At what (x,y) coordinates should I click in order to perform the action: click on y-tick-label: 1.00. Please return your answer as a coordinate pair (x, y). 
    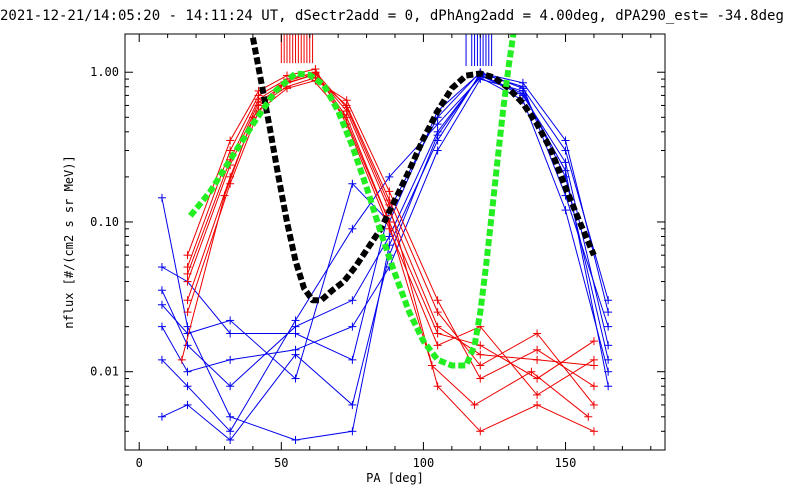
    Looking at the image, I should click on (104, 72).